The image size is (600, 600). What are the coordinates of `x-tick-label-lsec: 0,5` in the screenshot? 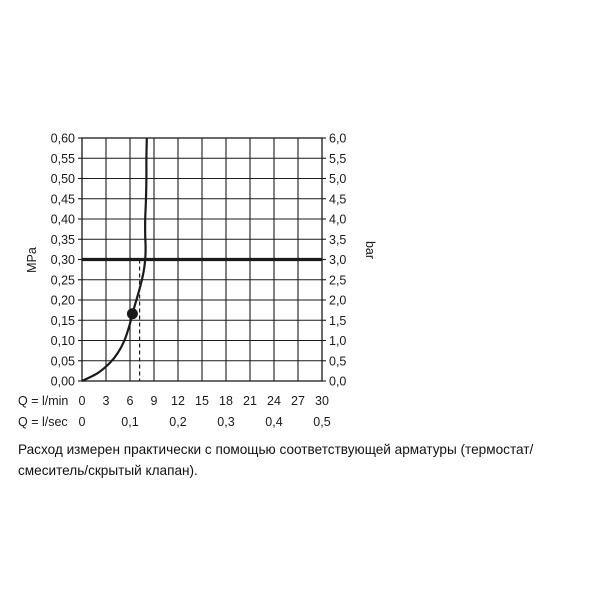 It's located at (321, 422).